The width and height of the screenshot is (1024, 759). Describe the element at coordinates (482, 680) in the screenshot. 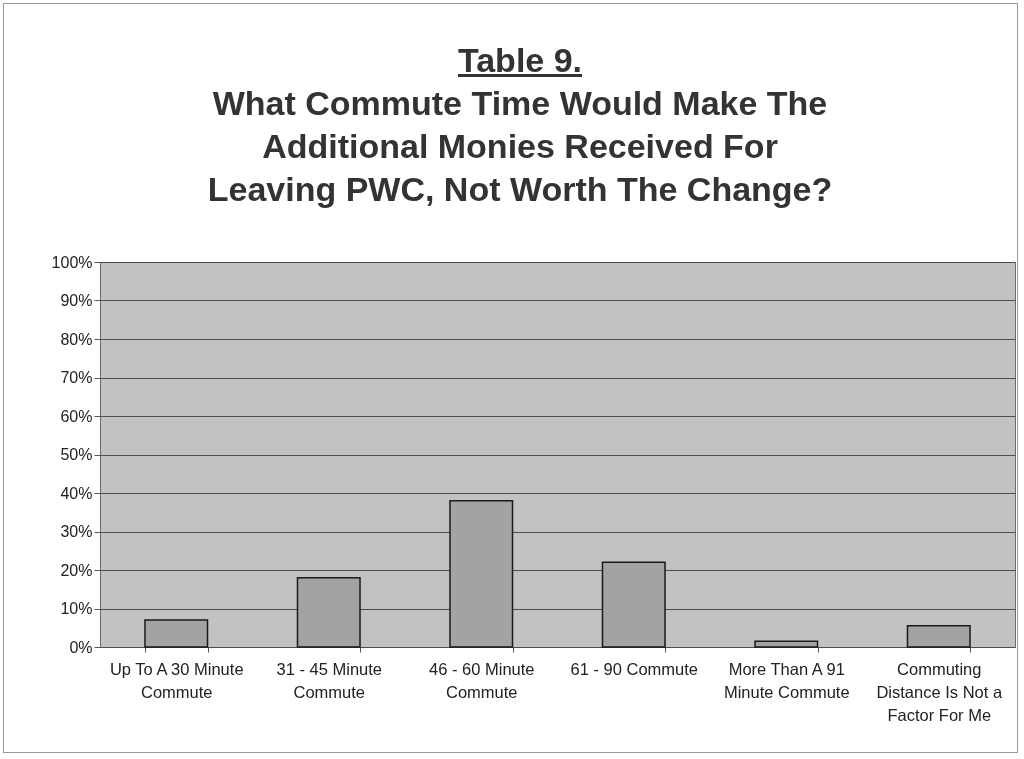

I see `x-tick-label: 46 - 60 Minute Commute` at that location.